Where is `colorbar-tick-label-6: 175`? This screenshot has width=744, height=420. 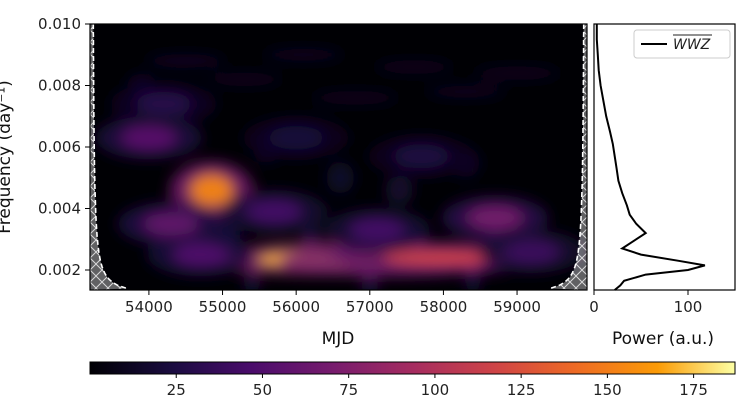
colorbar-tick-label-6: 175 is located at coordinates (693, 390).